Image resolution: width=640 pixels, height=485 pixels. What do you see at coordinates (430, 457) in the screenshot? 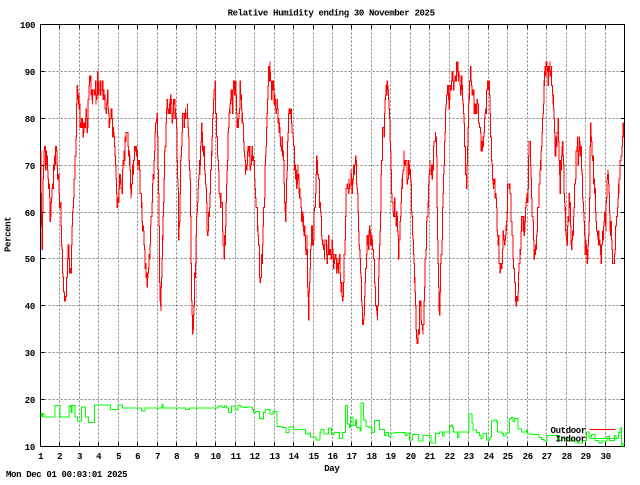
I see `svg-text: 21` at bounding box center [430, 457].